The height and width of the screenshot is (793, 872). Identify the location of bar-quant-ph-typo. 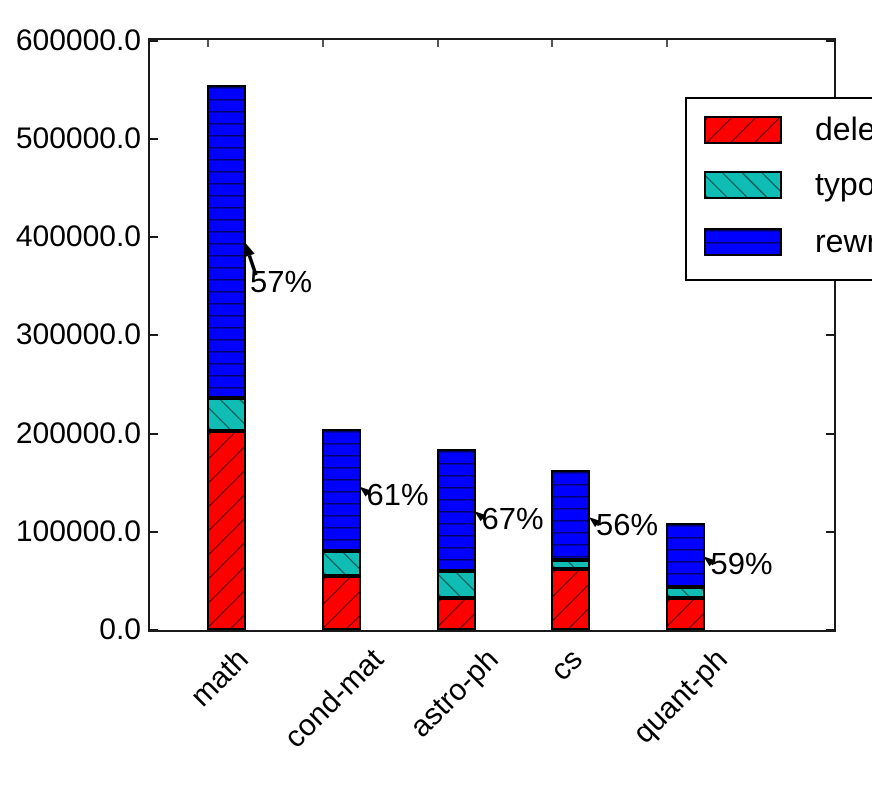
(685, 592).